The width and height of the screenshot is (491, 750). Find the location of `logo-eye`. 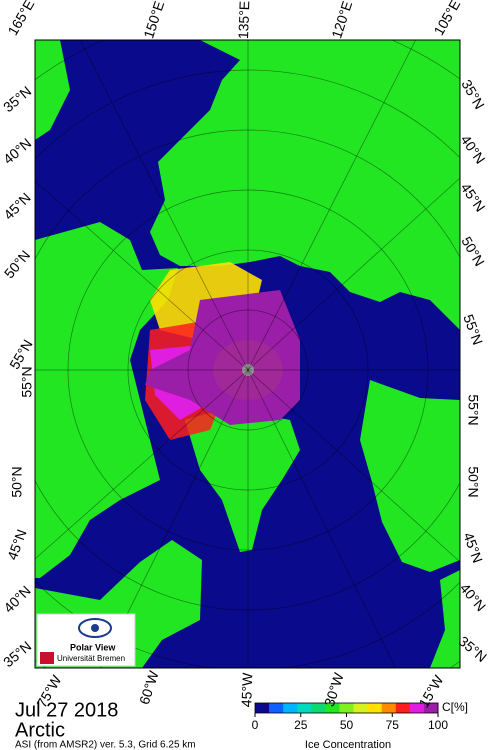

logo-eye is located at coordinates (95, 628).